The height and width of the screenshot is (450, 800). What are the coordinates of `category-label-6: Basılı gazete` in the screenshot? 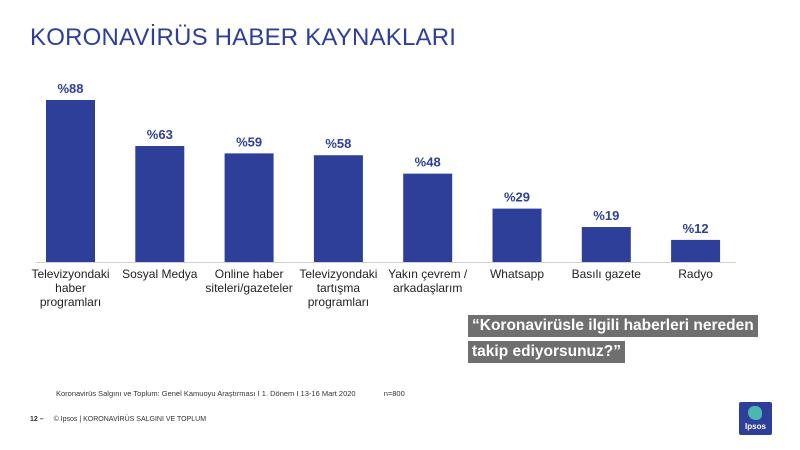 It's located at (607, 274).